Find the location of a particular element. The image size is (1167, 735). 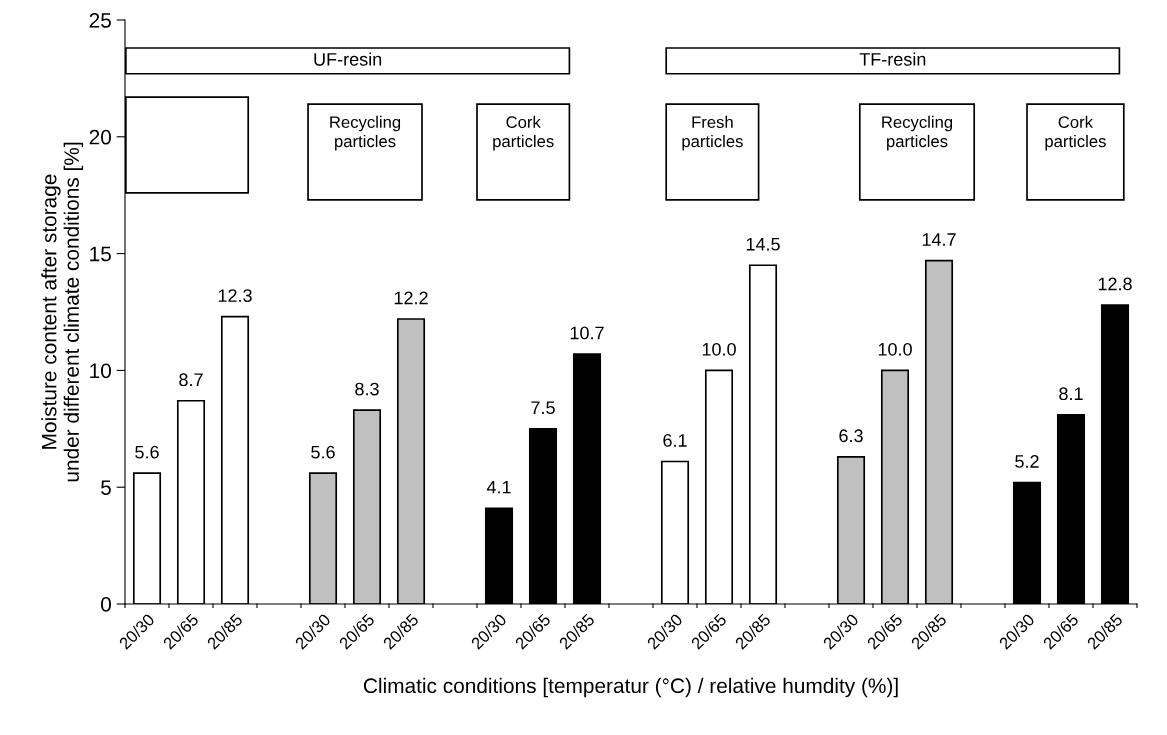

x-axis-title: Climatic conditions [temperatur (°C) / relative humdity (%)] is located at coordinates (630, 687).